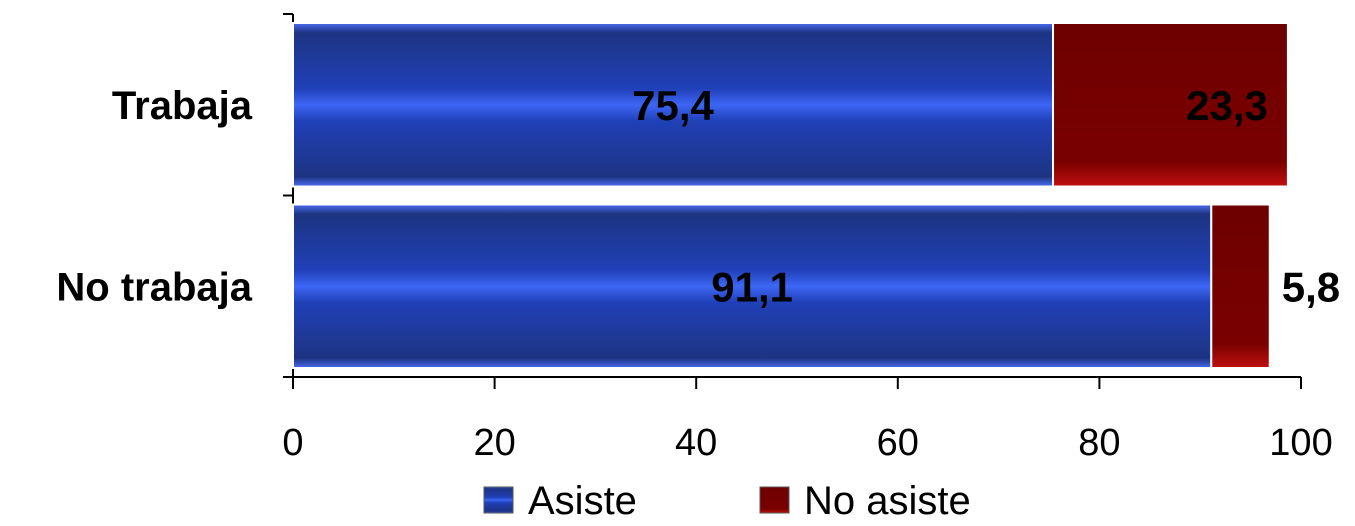 The width and height of the screenshot is (1355, 526). I want to click on x-tick-label: 20, so click(494, 443).